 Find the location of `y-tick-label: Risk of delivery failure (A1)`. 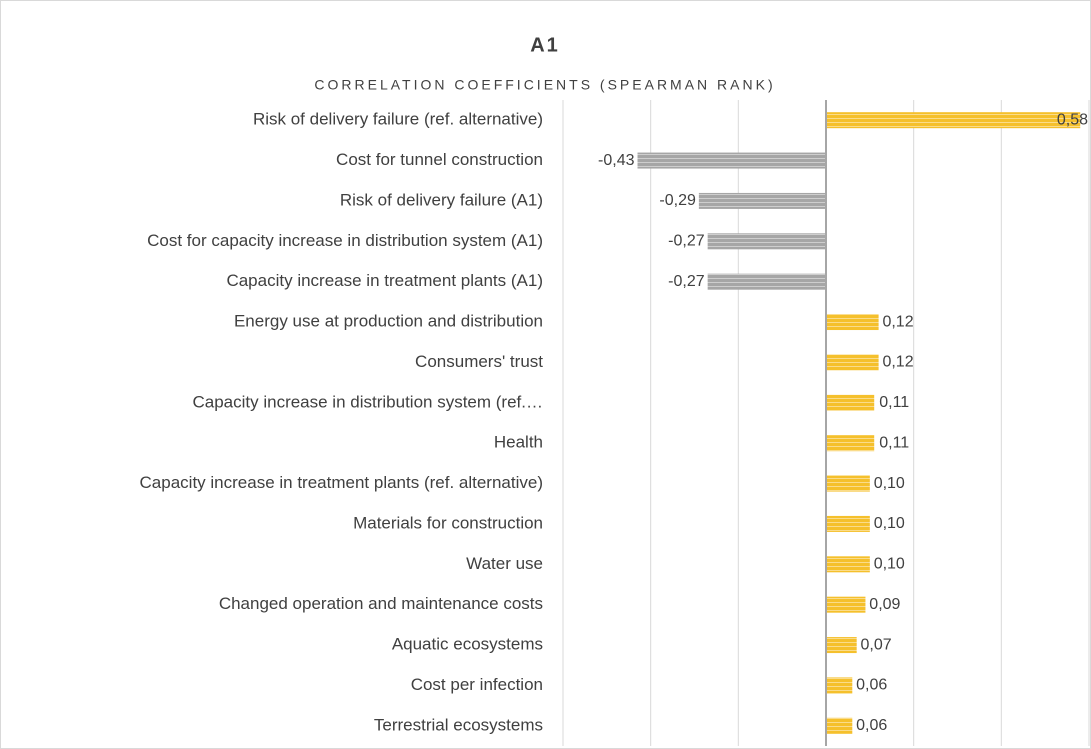

y-tick-label: Risk of delivery failure (A1) is located at coordinates (441, 199).